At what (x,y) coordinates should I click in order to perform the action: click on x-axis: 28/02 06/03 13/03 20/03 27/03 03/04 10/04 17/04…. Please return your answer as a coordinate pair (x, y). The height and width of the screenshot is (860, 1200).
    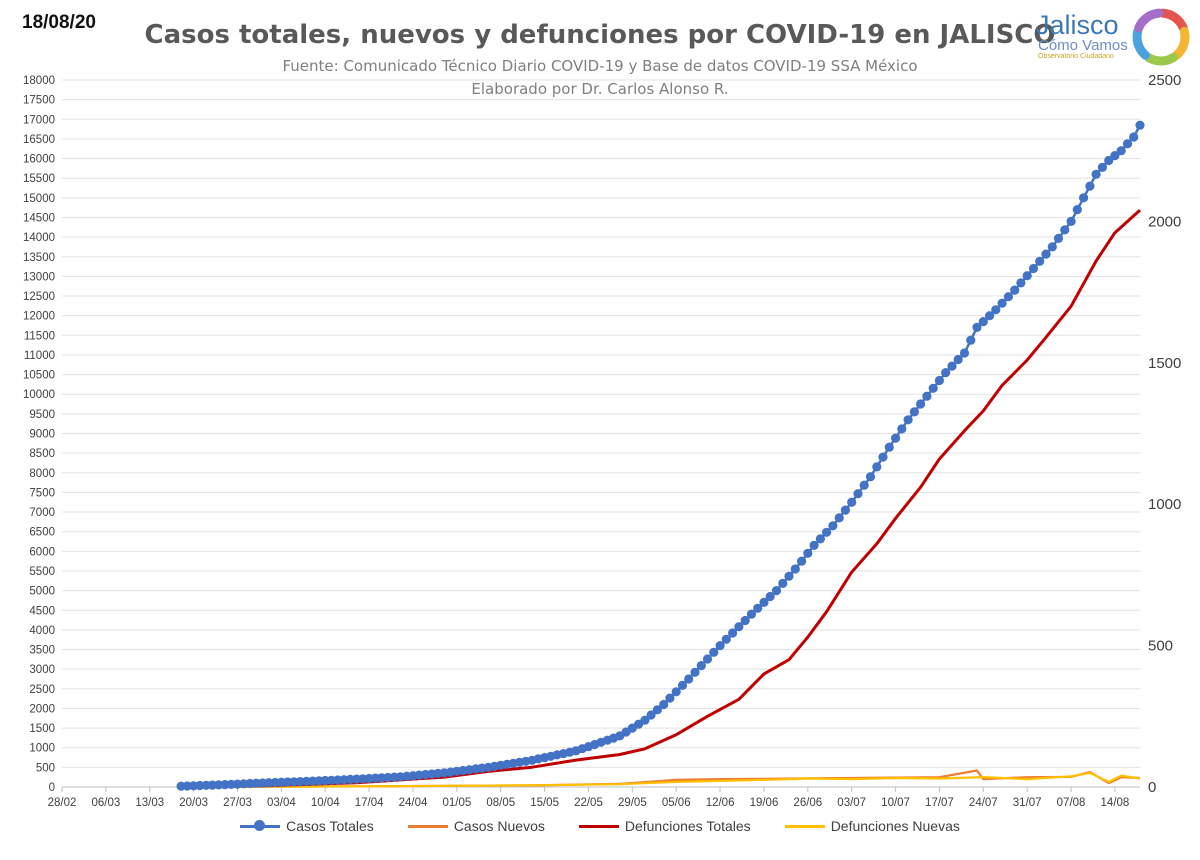
    Looking at the image, I should click on (589, 798).